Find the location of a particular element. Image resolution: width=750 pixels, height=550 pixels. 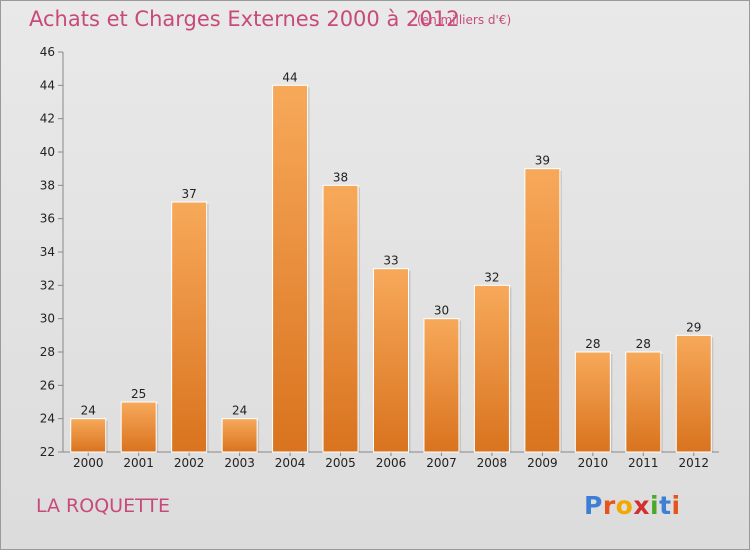

bar-2006 is located at coordinates (391, 360).